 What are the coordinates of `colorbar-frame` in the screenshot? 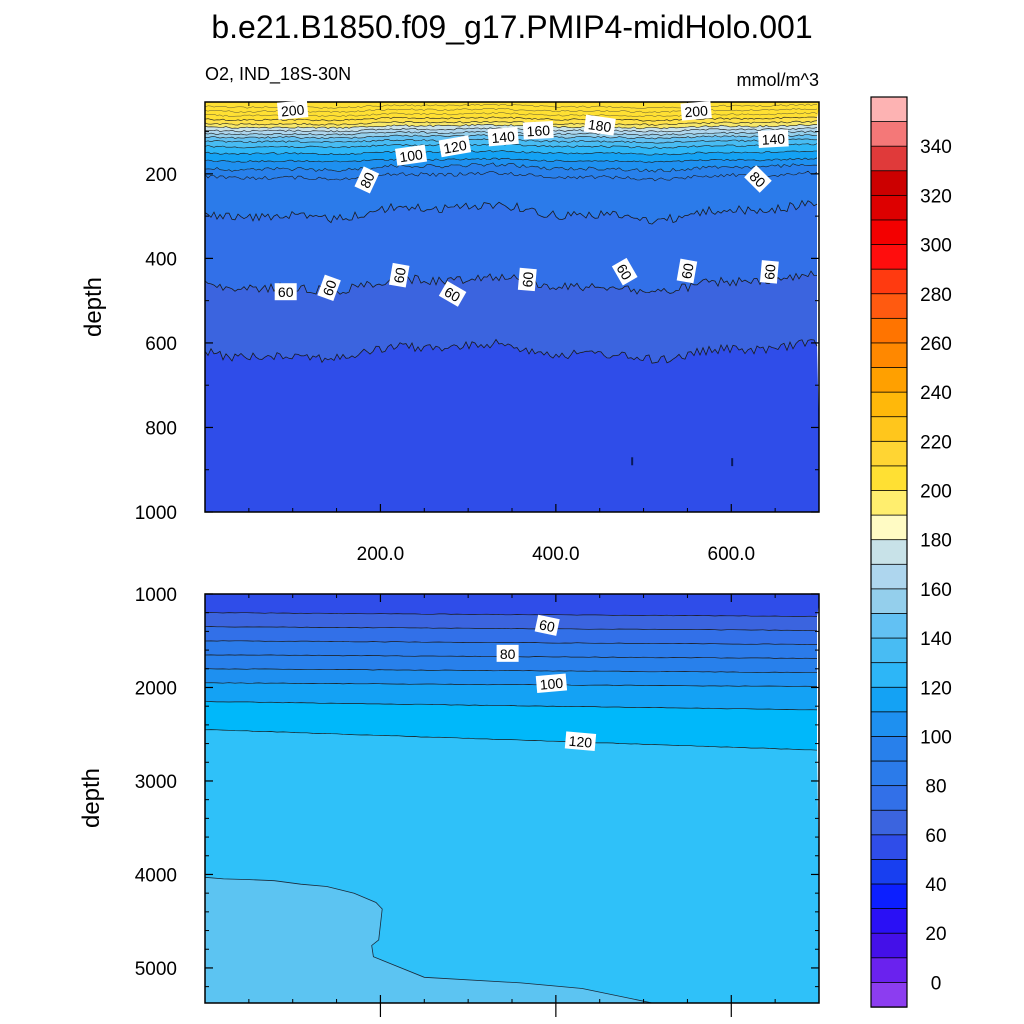 It's located at (889, 552).